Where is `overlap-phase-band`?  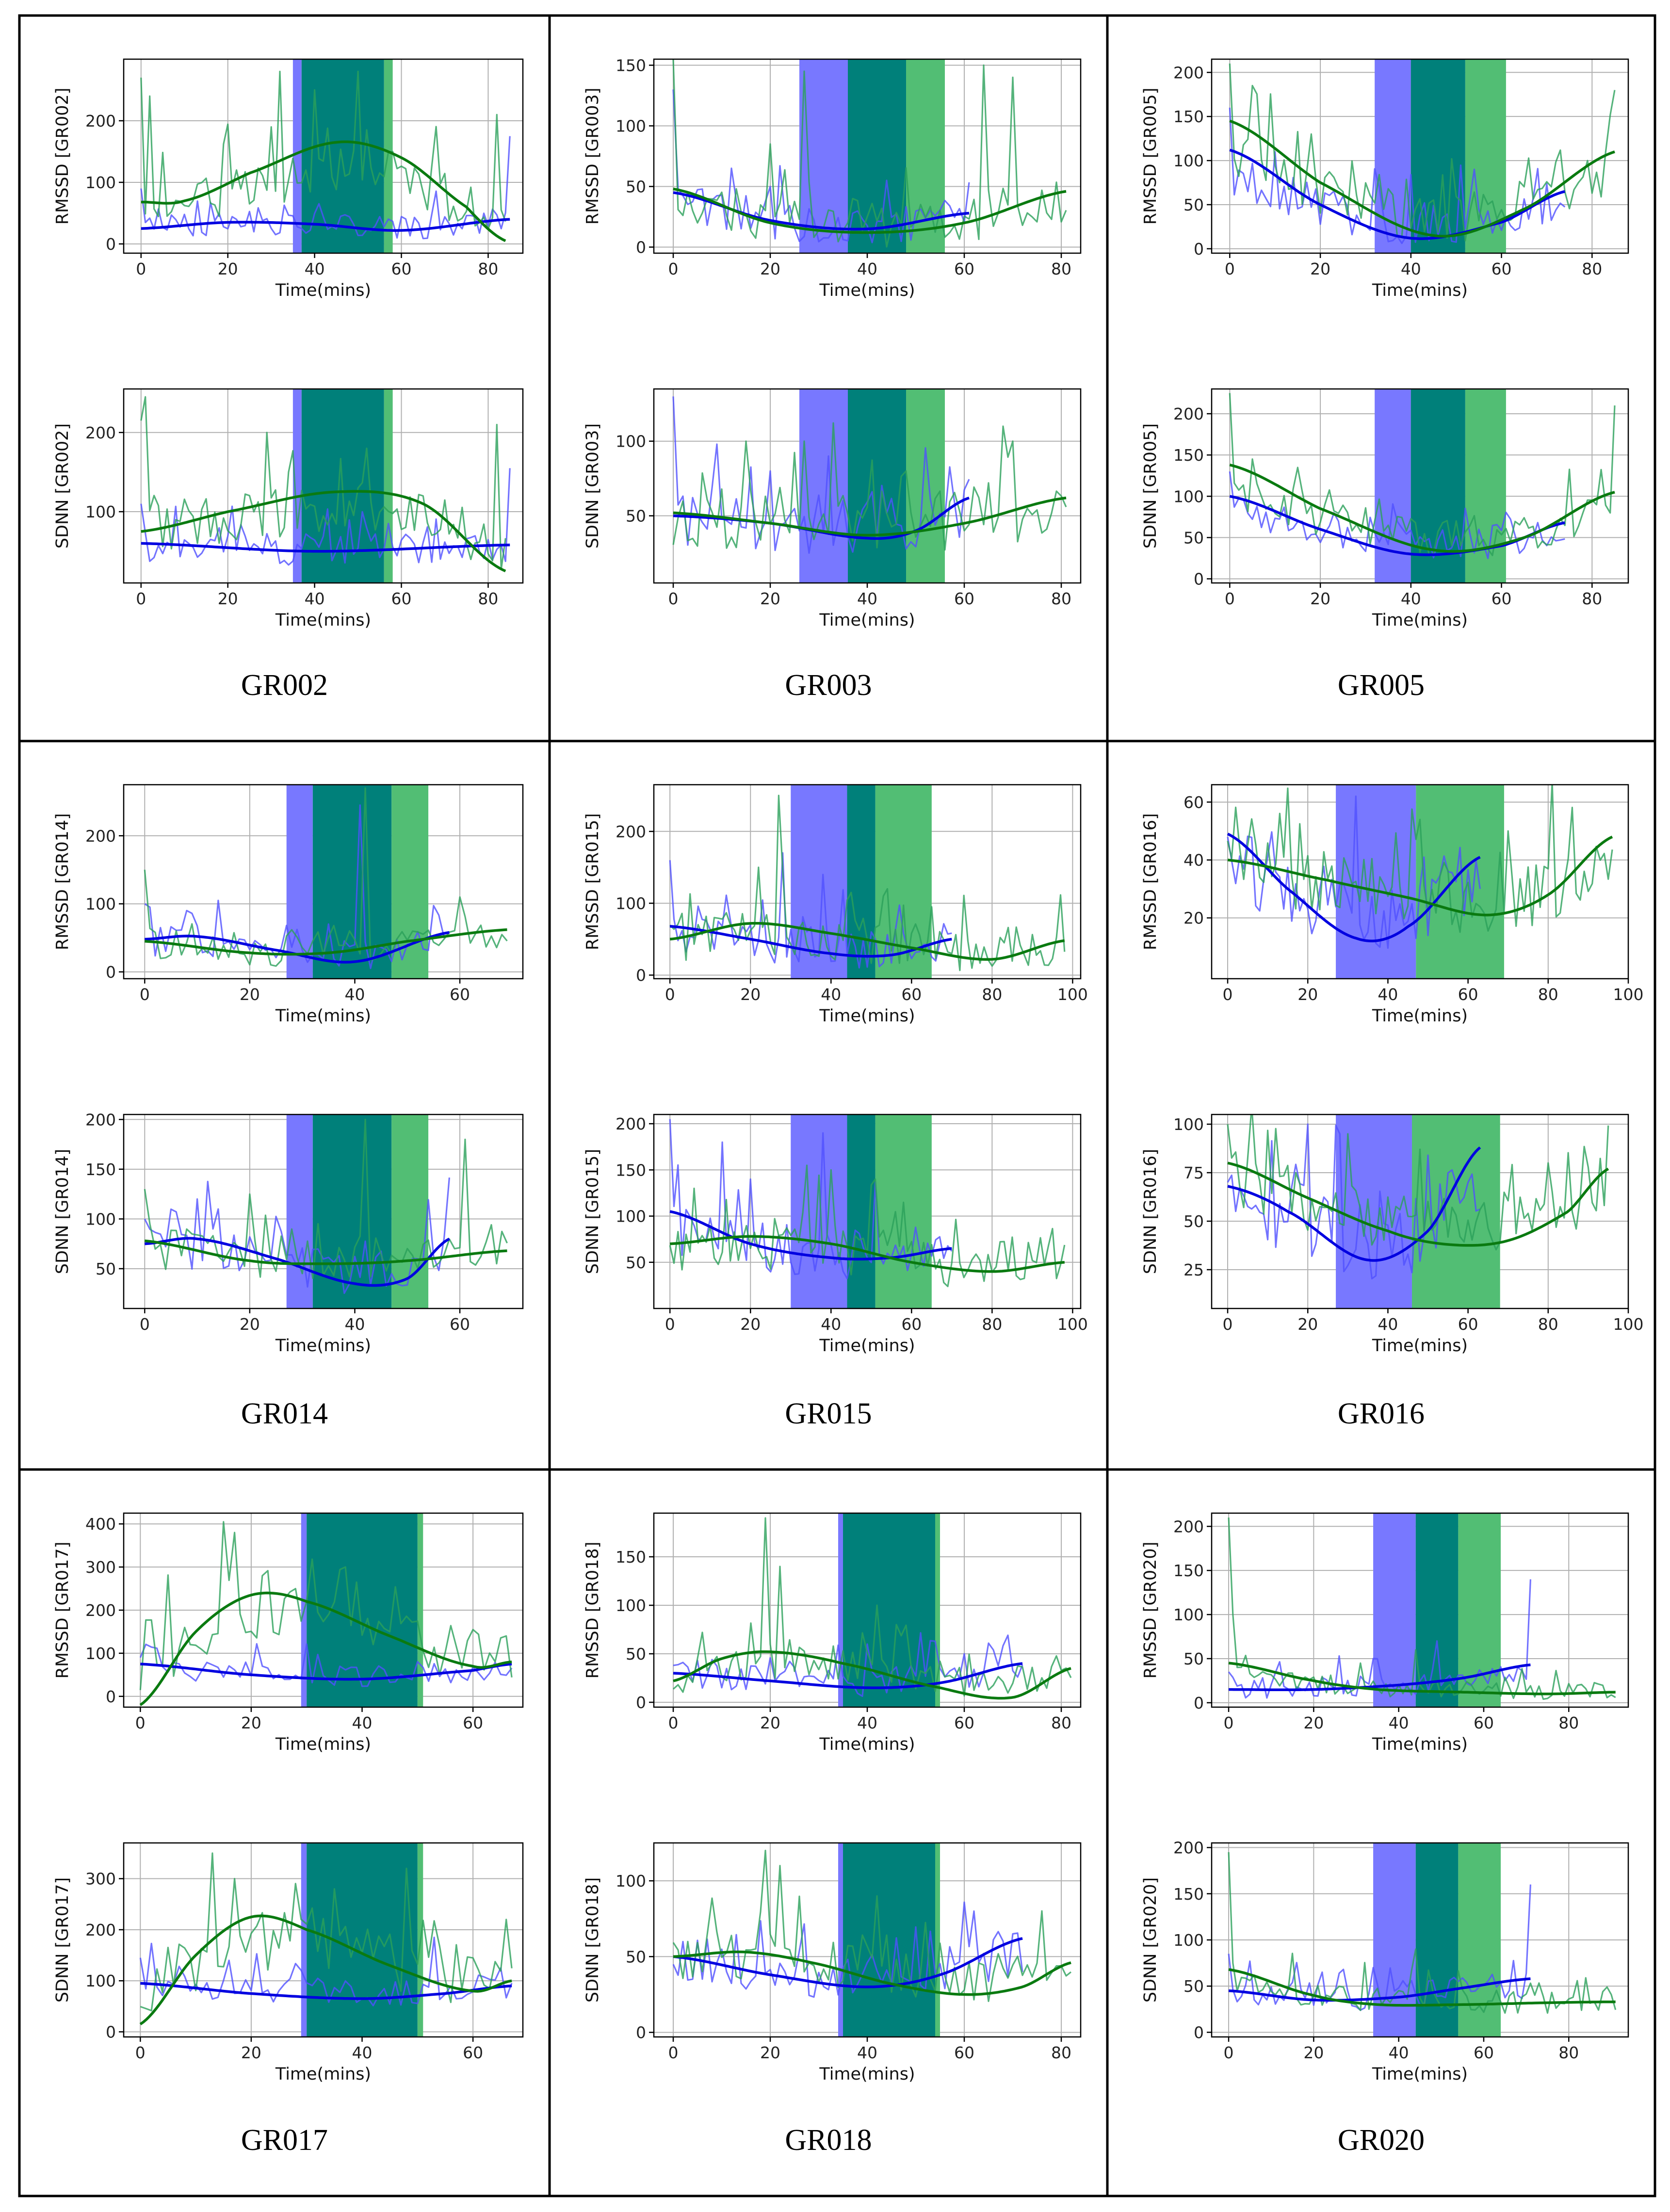 overlap-phase-band is located at coordinates (362, 1940).